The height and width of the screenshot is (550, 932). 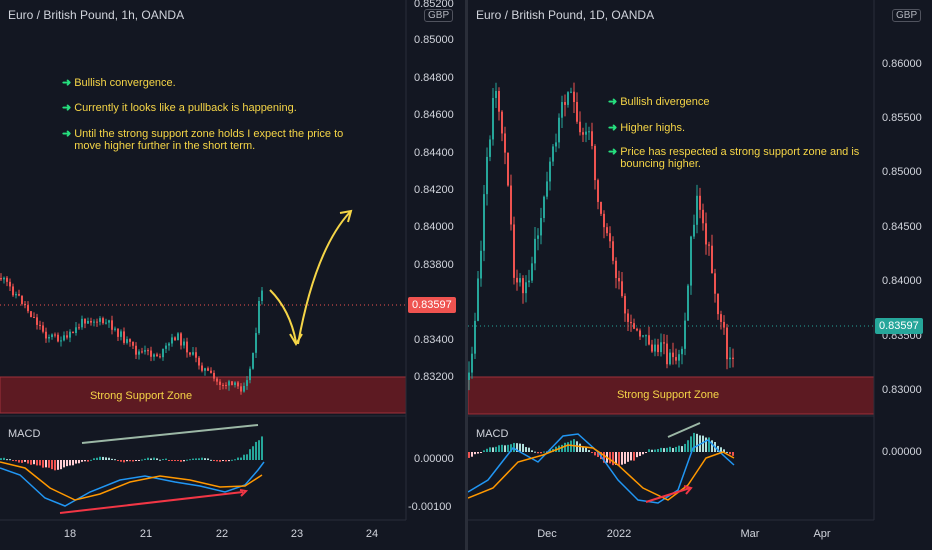 What do you see at coordinates (372, 534) in the screenshot?
I see `time-axis-label: 24` at bounding box center [372, 534].